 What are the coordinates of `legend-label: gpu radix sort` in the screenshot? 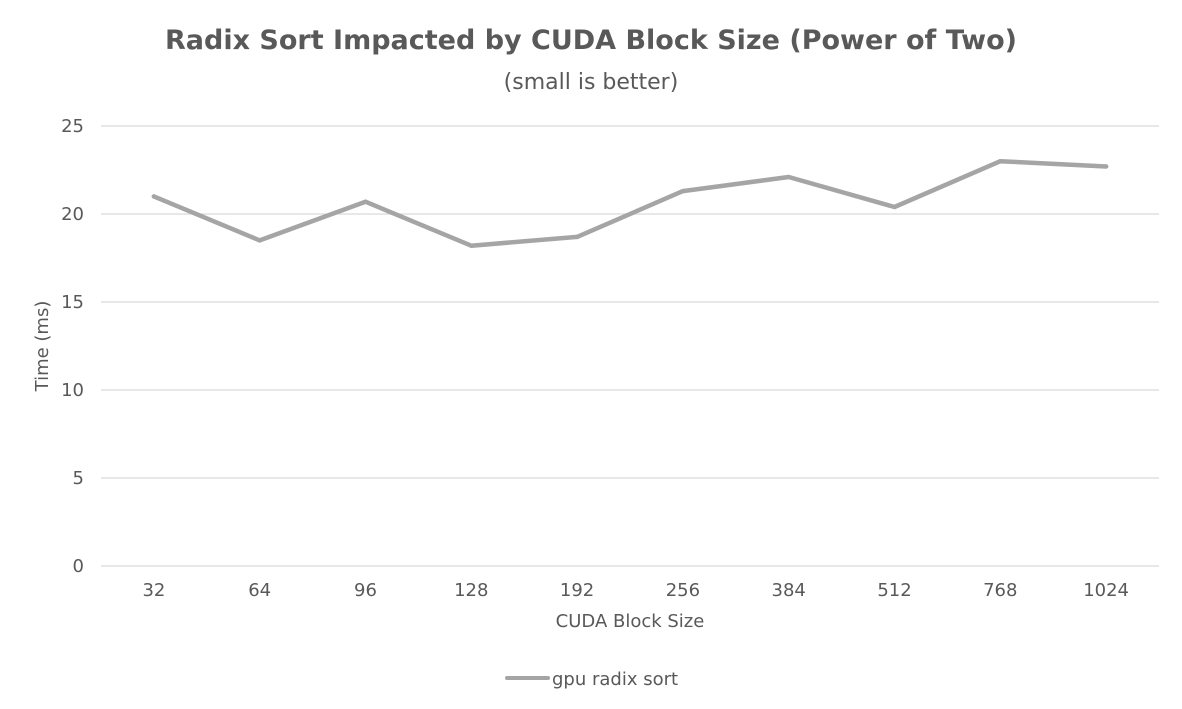 It's located at (615, 679).